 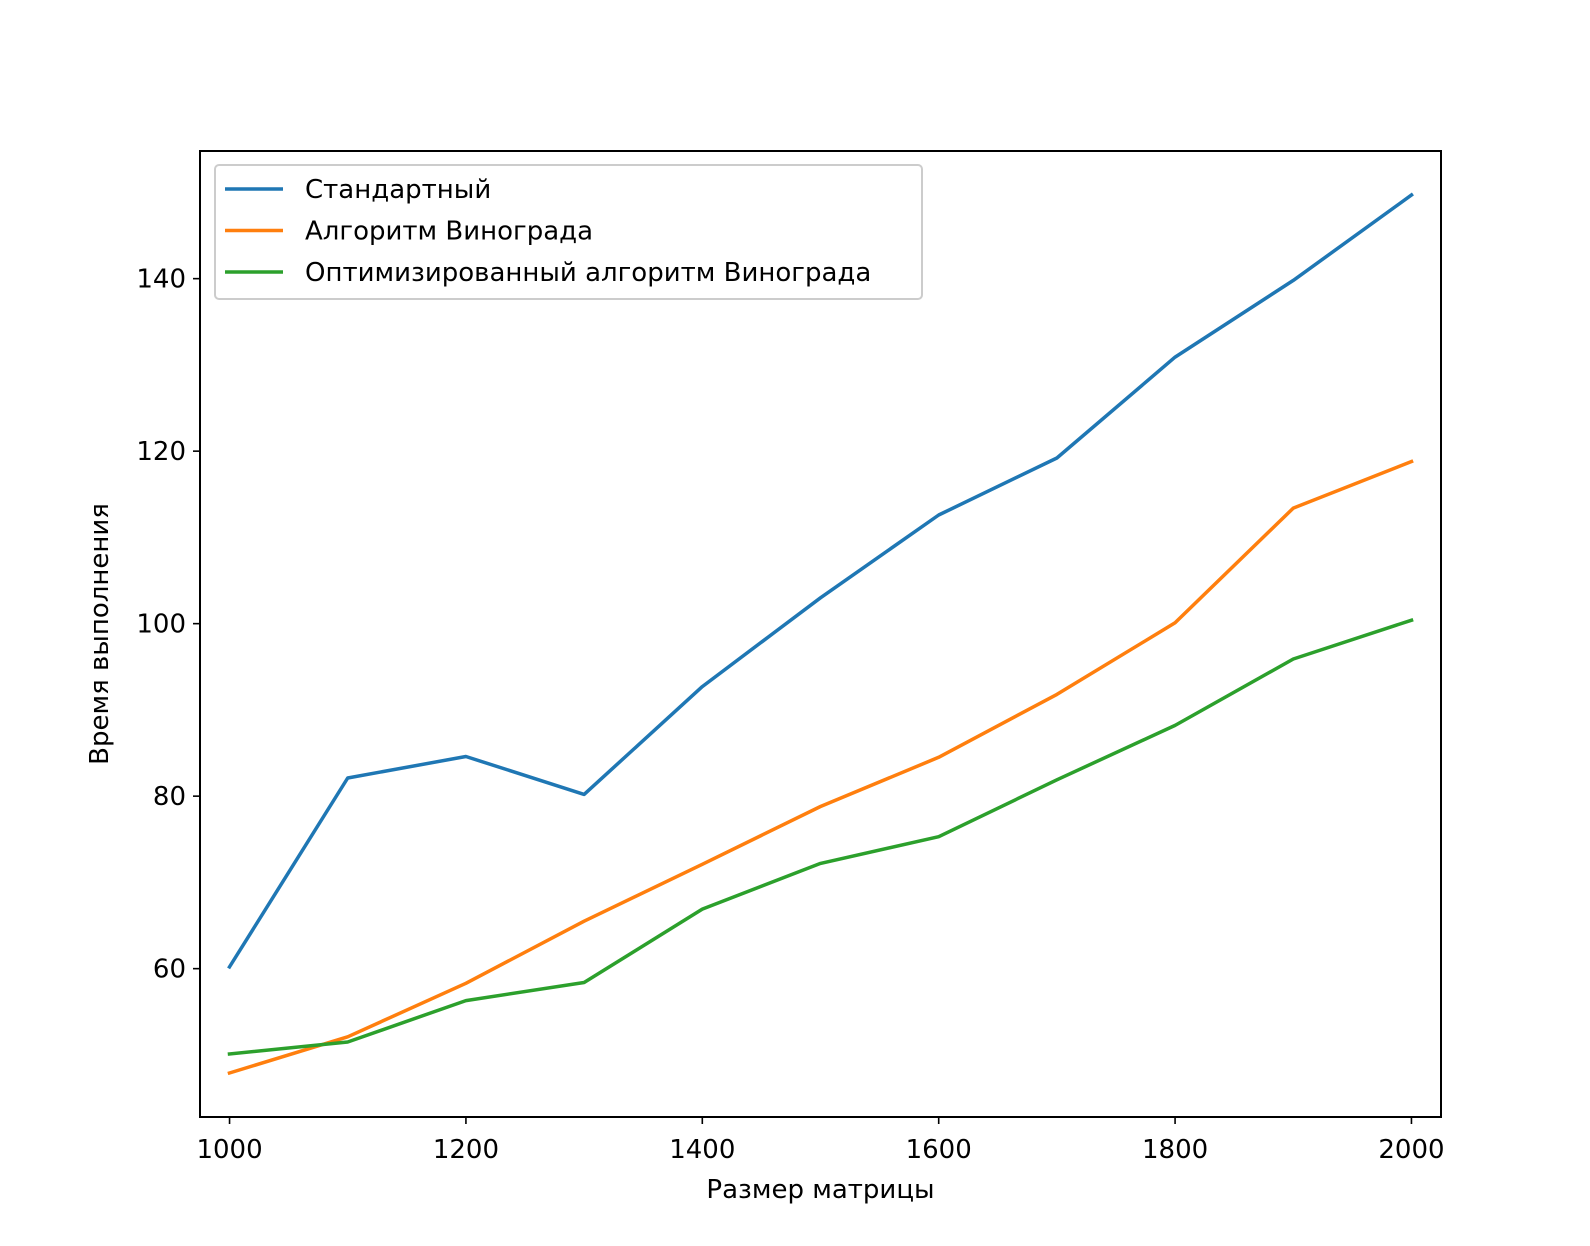 What do you see at coordinates (169, 970) in the screenshot?
I see `y-tick-label: 60` at bounding box center [169, 970].